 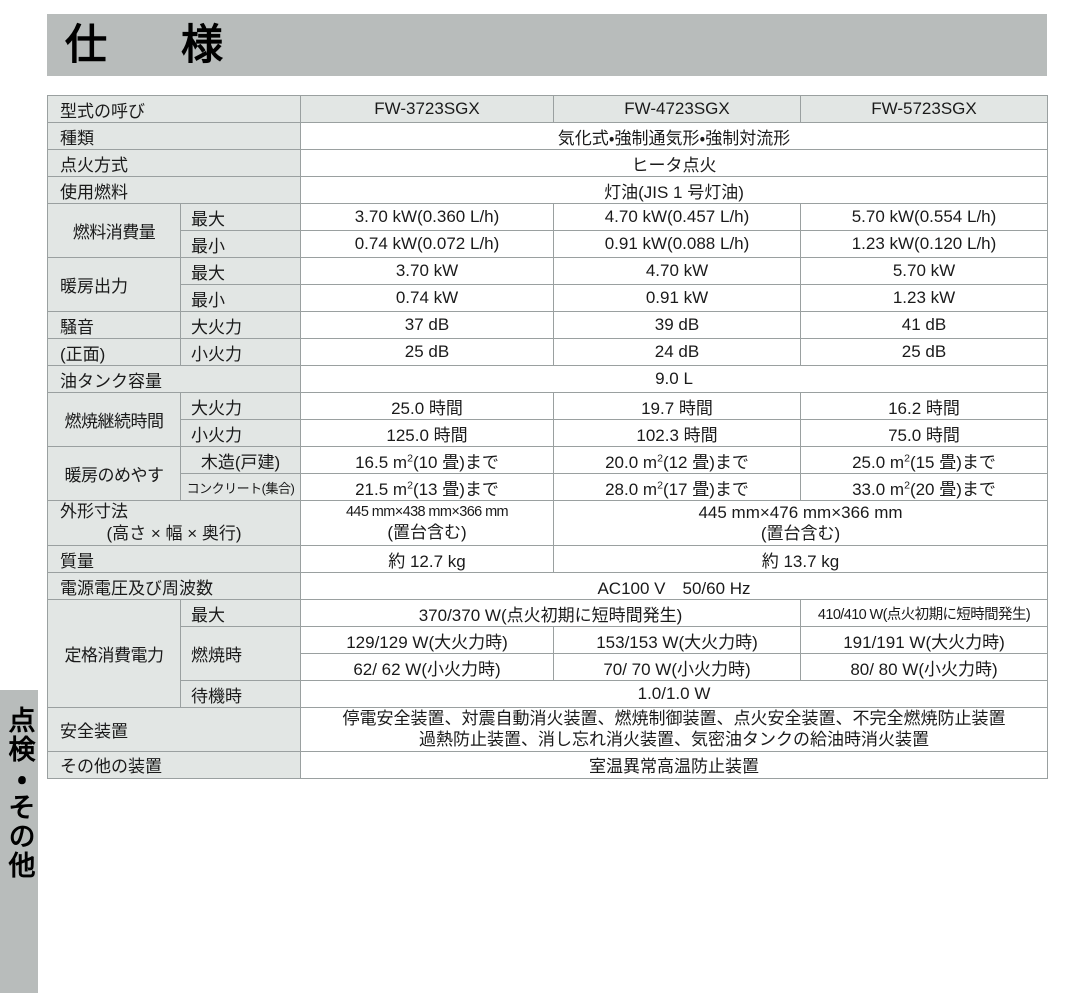 What do you see at coordinates (174, 534) in the screenshot?
I see `row-label-dimensions-line2: (高さ × 幅 × 奥行)` at bounding box center [174, 534].